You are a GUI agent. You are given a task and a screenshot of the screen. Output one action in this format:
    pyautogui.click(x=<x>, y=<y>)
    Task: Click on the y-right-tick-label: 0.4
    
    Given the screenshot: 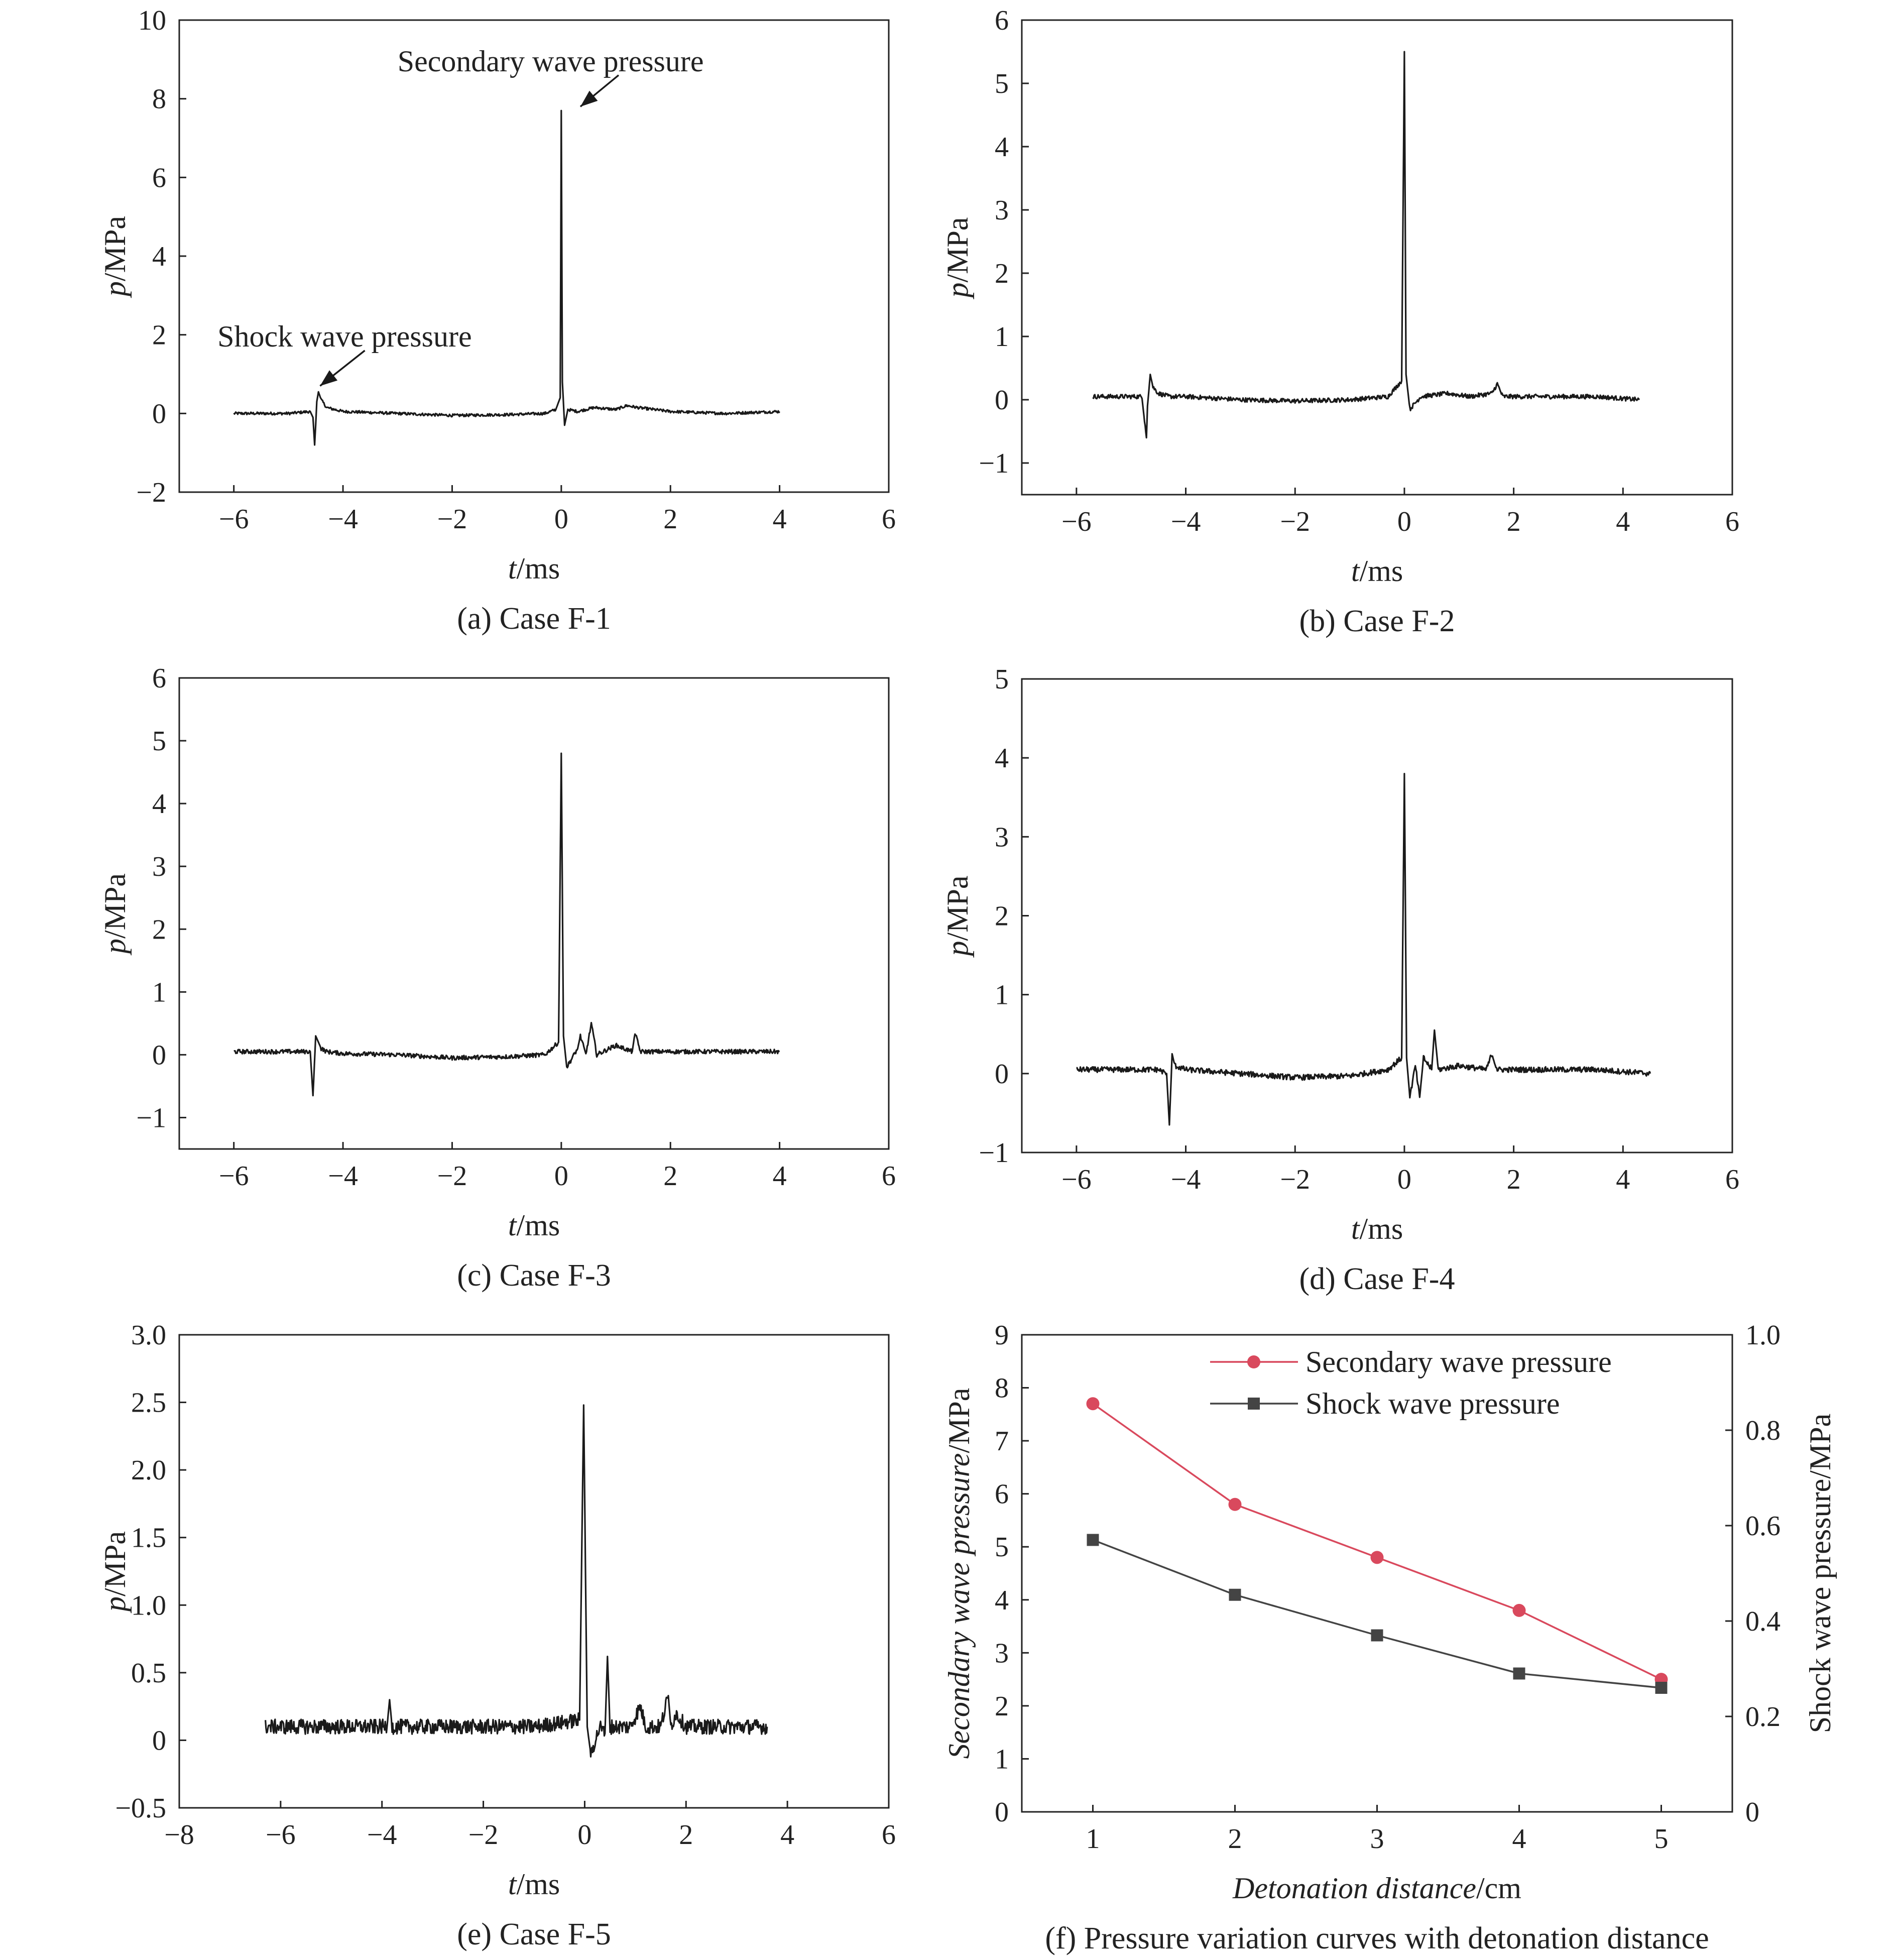 What is the action you would take?
    pyautogui.click(x=1763, y=1621)
    